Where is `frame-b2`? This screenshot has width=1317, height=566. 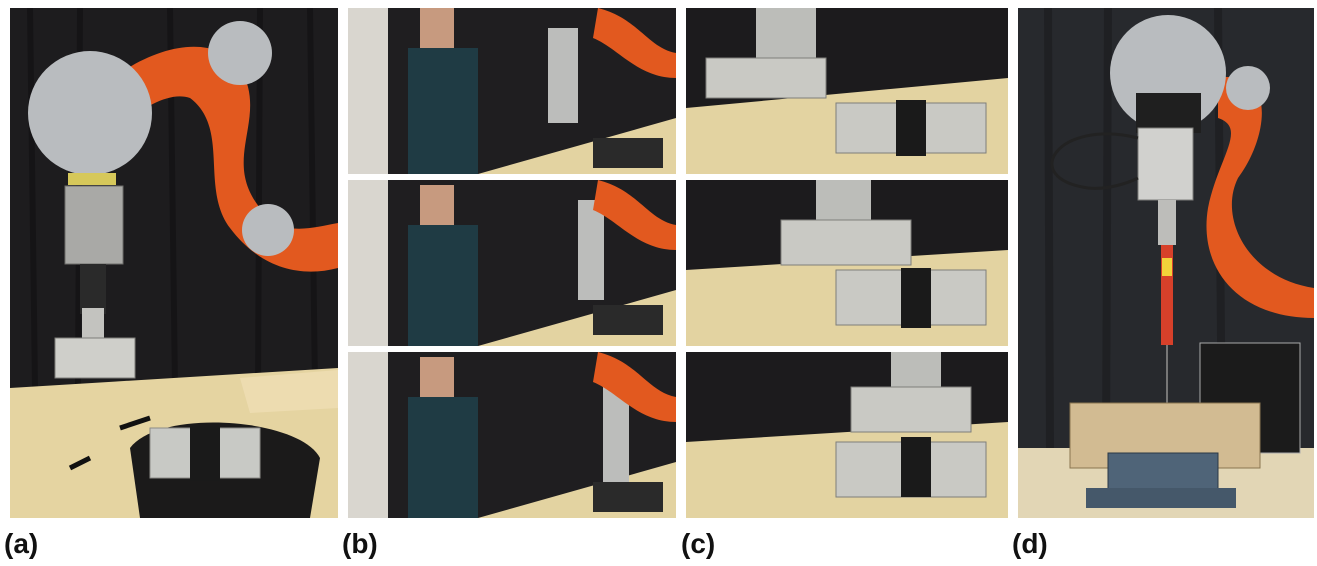
frame-b2 is located at coordinates (512, 263).